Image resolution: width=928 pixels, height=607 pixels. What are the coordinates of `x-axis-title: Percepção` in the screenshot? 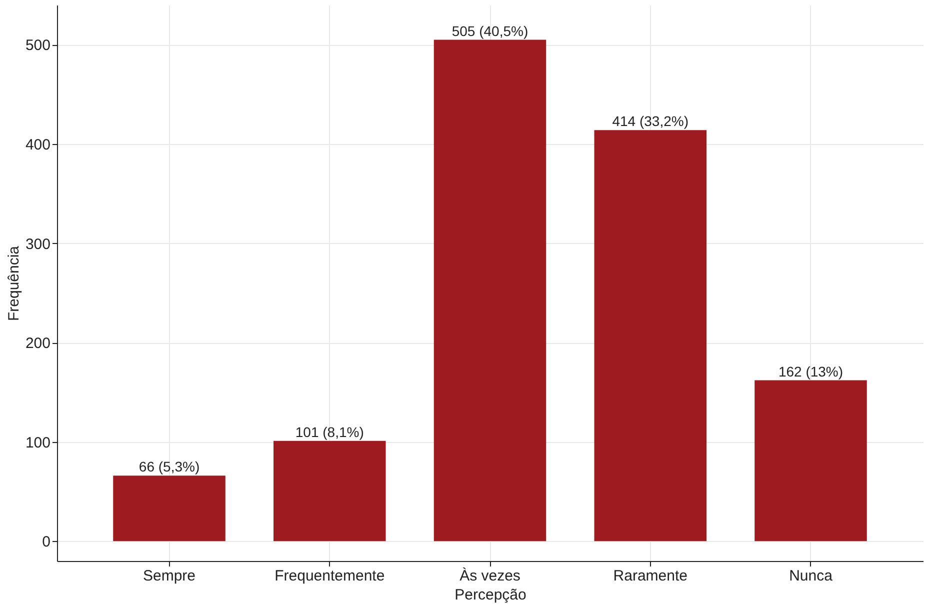 It's located at (490, 595).